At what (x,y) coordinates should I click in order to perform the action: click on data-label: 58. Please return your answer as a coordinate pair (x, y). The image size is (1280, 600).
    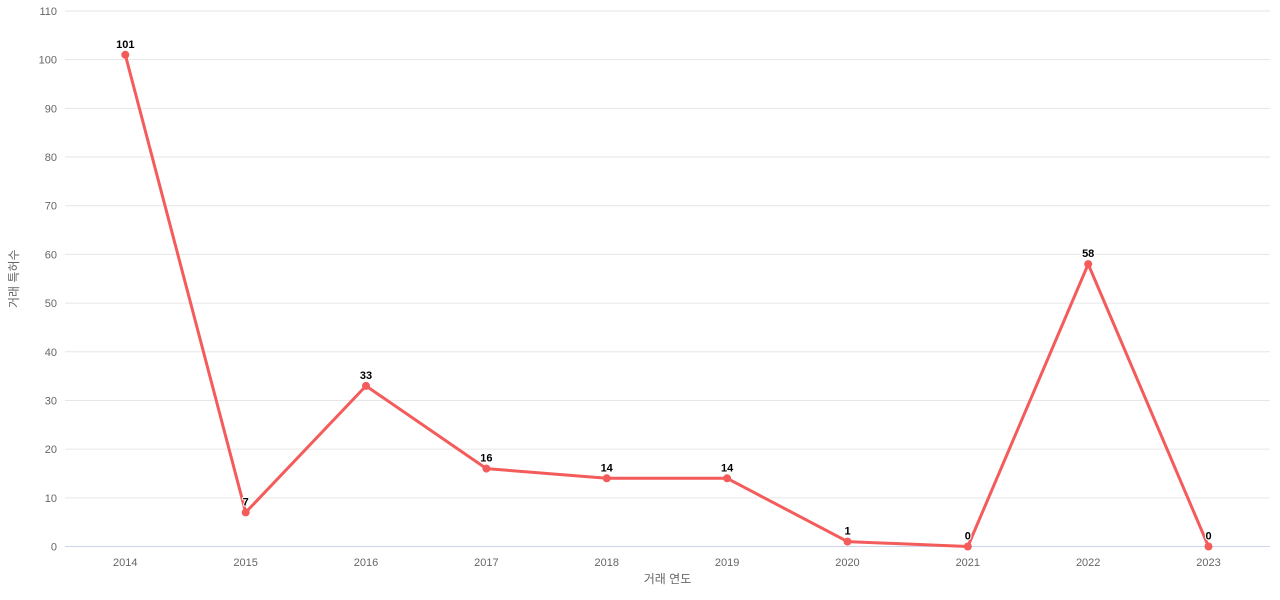
    Looking at the image, I should click on (1088, 254).